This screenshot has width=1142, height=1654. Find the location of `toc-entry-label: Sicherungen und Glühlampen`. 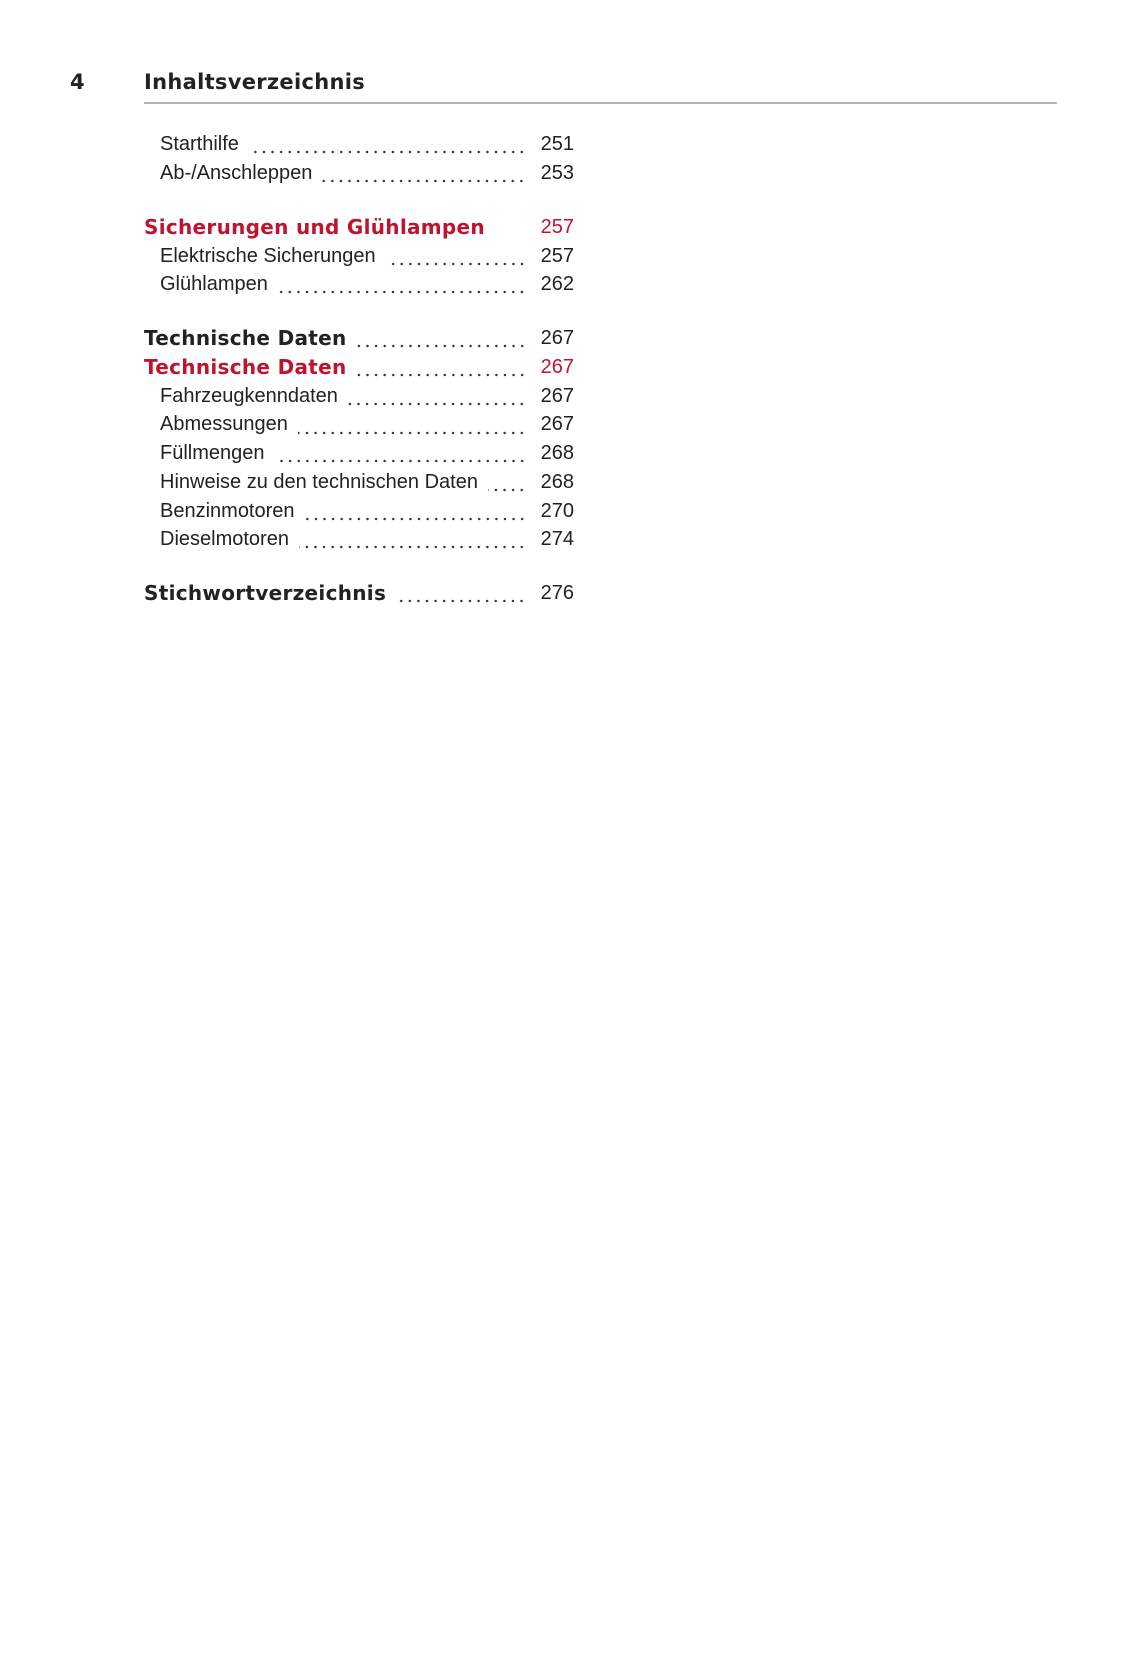

toc-entry-label: Sicherungen und Glühlampen is located at coordinates (314, 226).